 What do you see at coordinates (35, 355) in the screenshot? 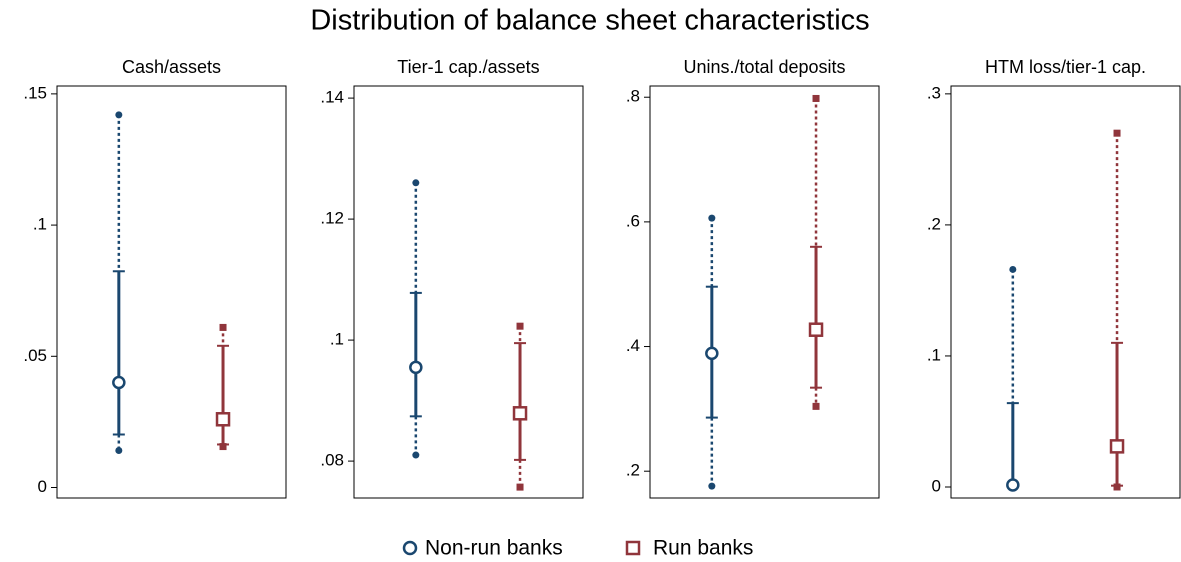
I see `y-tick-label: .05` at bounding box center [35, 355].